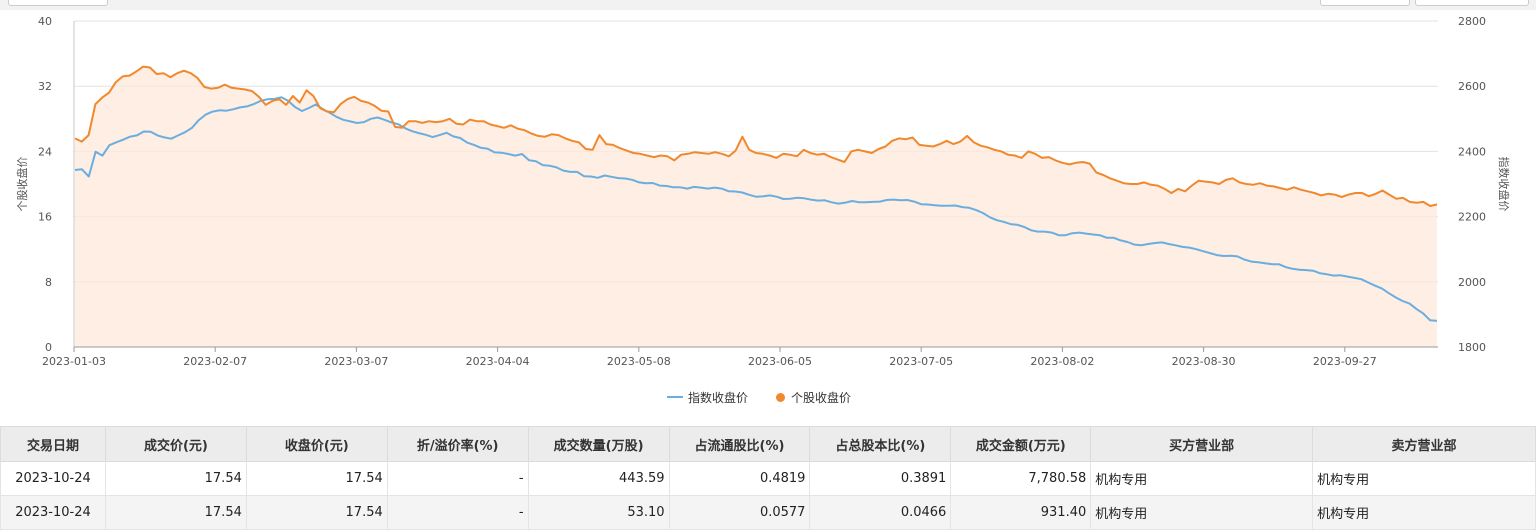 Image resolution: width=1536 pixels, height=530 pixels. I want to click on col-header: 买方营业部, so click(1202, 444).